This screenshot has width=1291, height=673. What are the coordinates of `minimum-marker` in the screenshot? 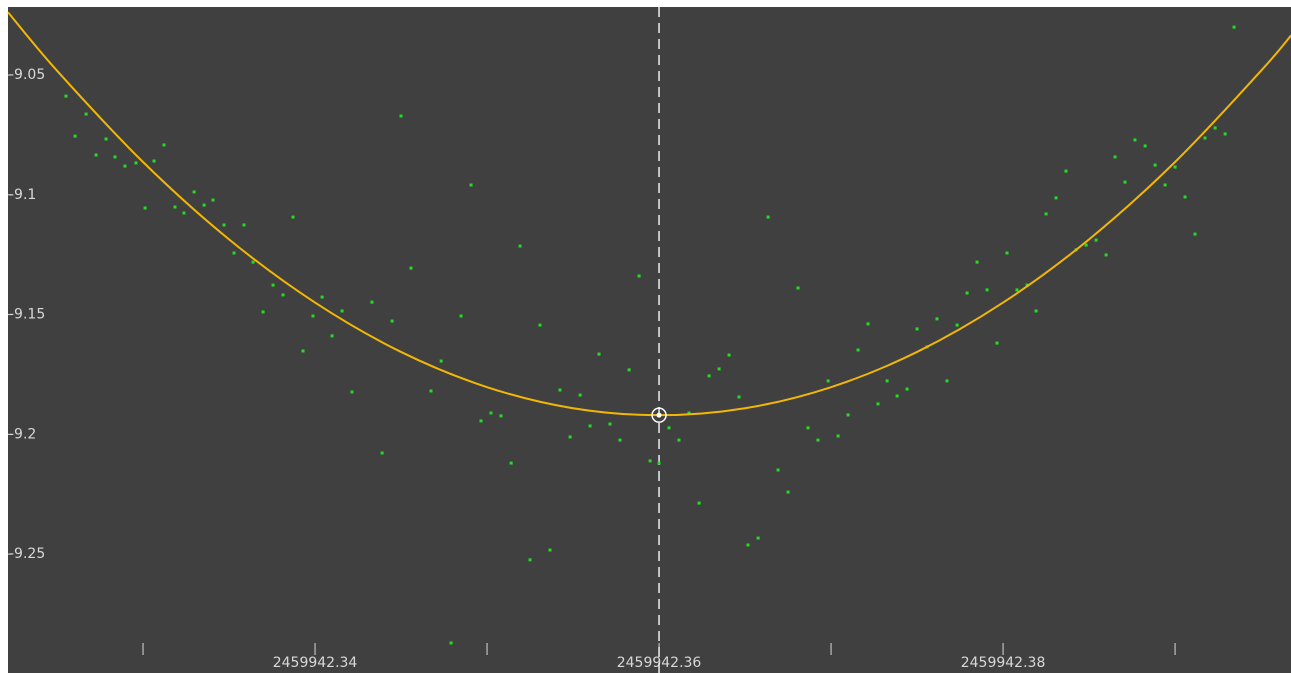 It's located at (659, 415).